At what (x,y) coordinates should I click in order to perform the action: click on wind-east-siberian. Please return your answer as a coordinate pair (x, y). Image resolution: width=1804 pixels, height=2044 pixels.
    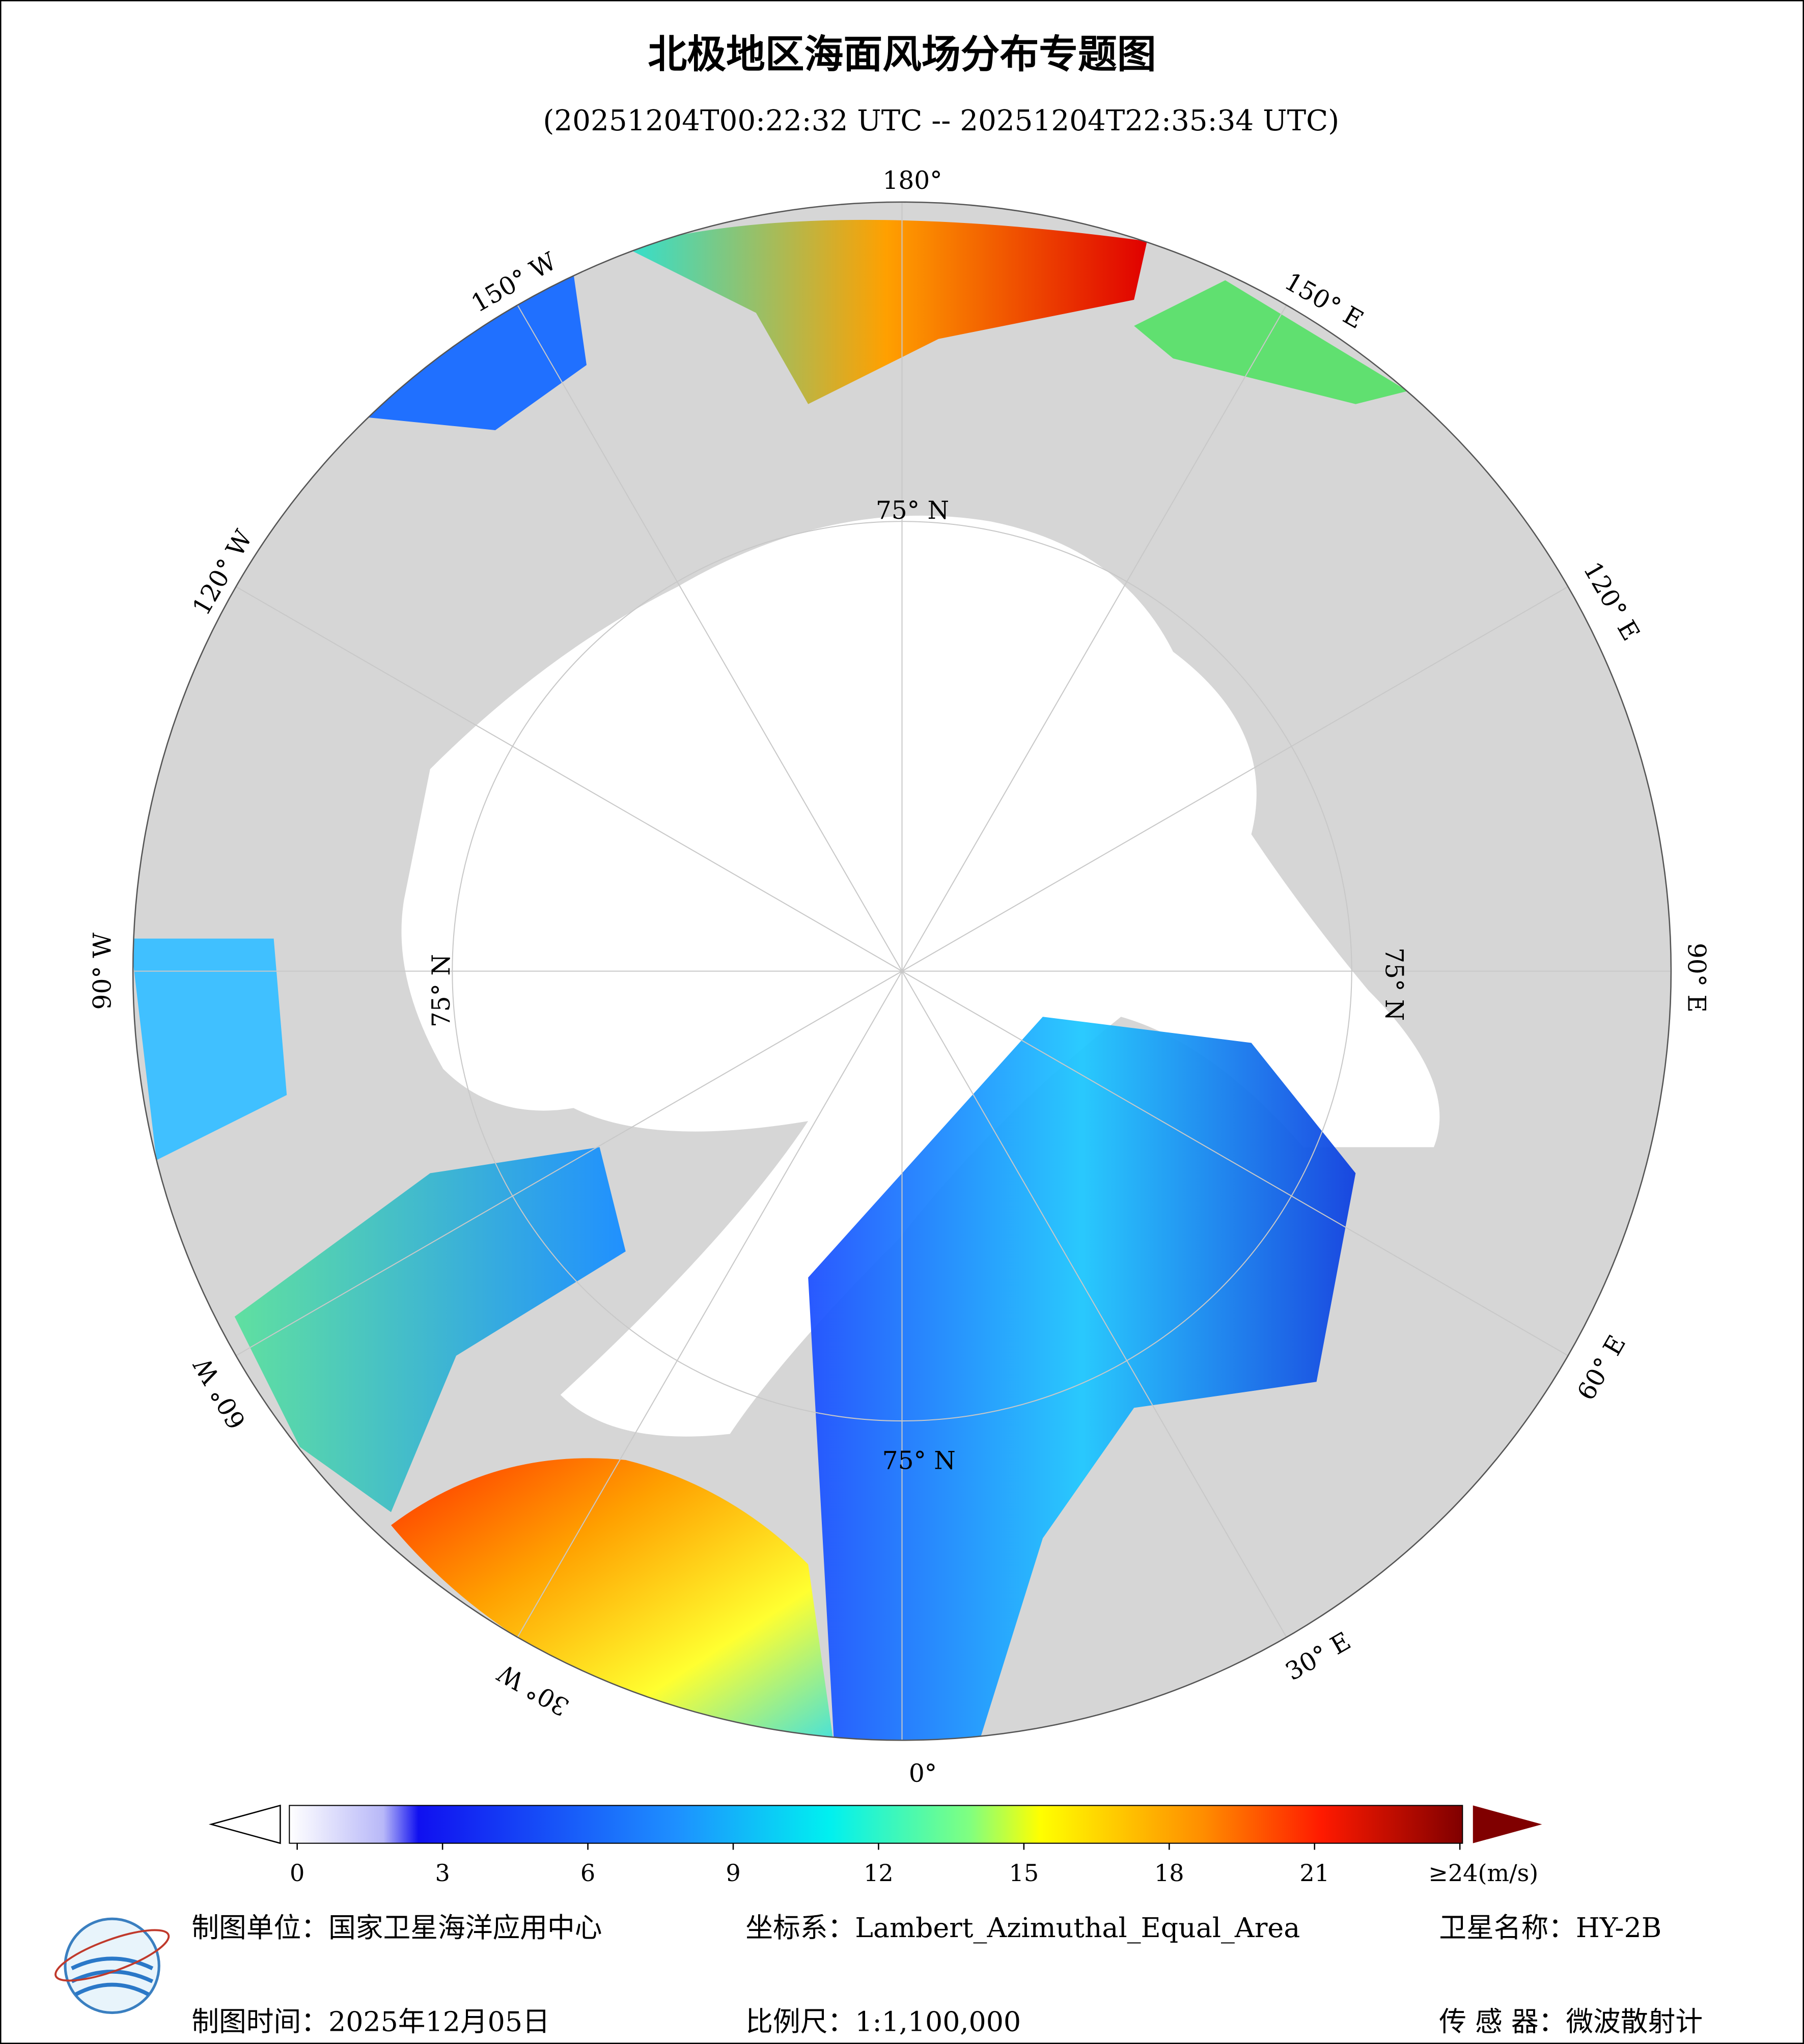
    Looking at the image, I should click on (1271, 342).